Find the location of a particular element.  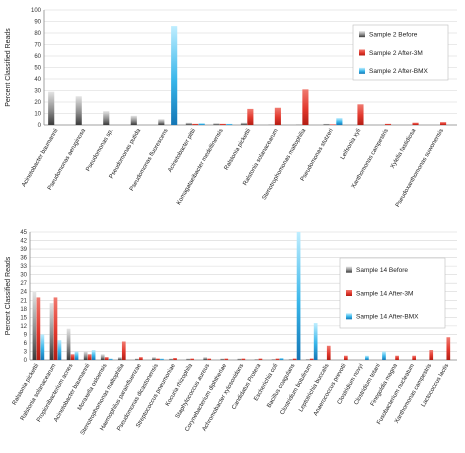

category-label: Pseudomonas putida is located at coordinates (126, 153).